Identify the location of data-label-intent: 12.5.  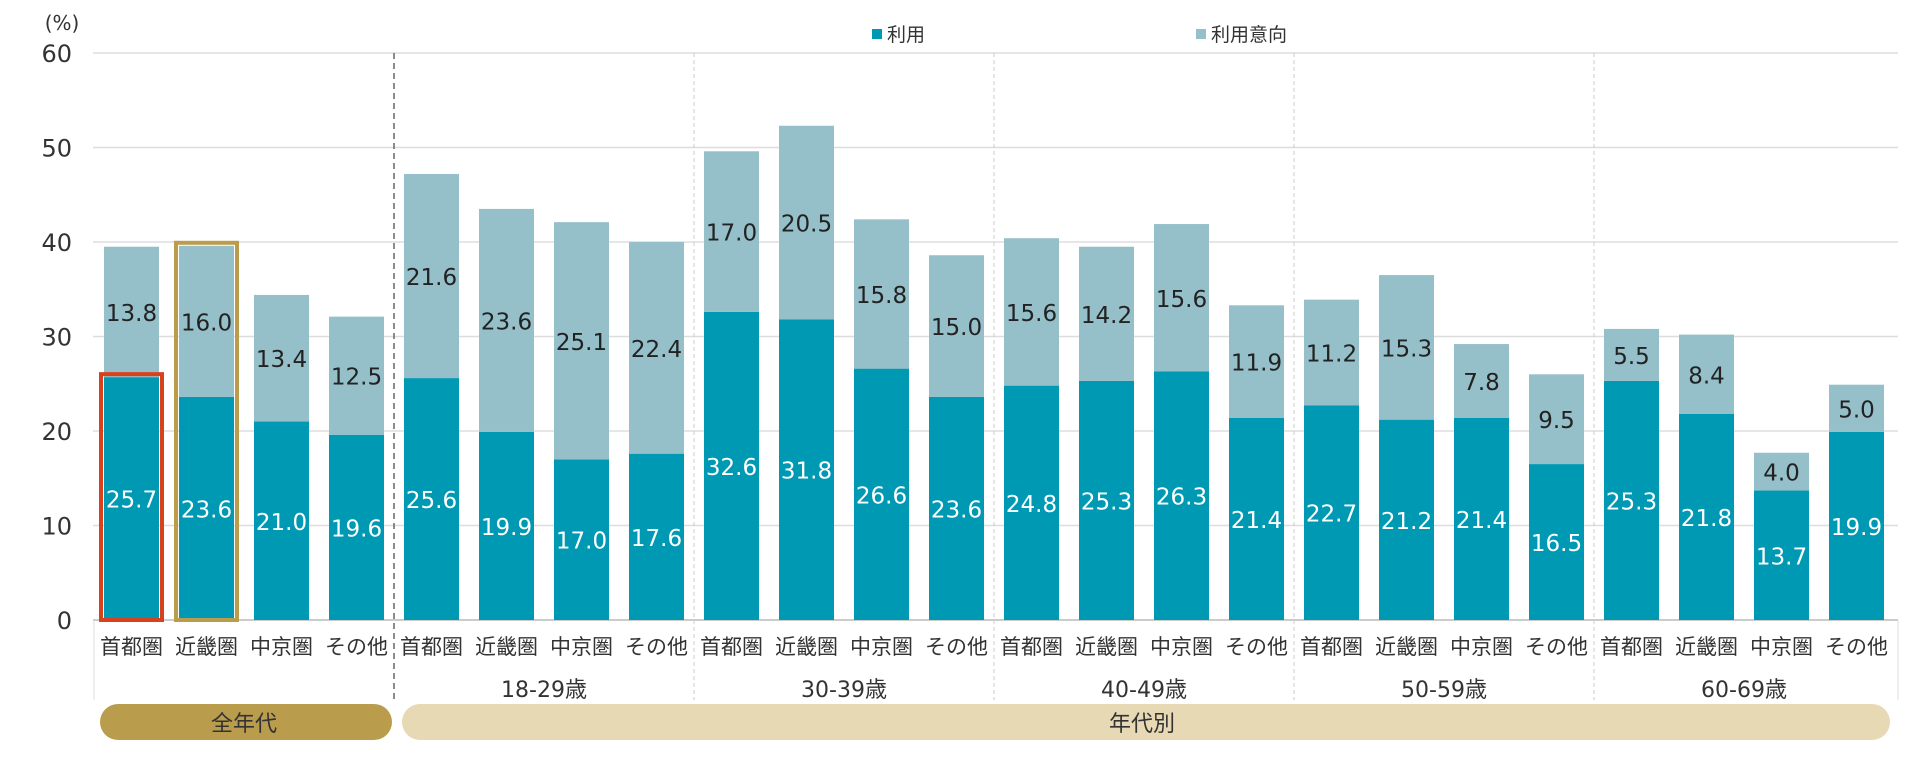
(356, 378).